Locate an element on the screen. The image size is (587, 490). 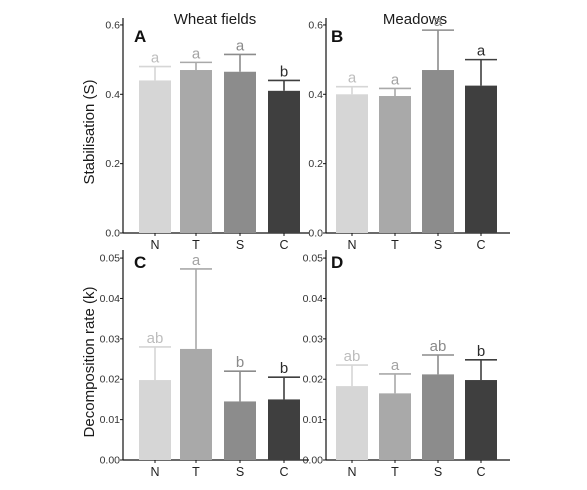
y-axis-label-decomposition: Decomposition rate (k) is located at coordinates (89, 362).